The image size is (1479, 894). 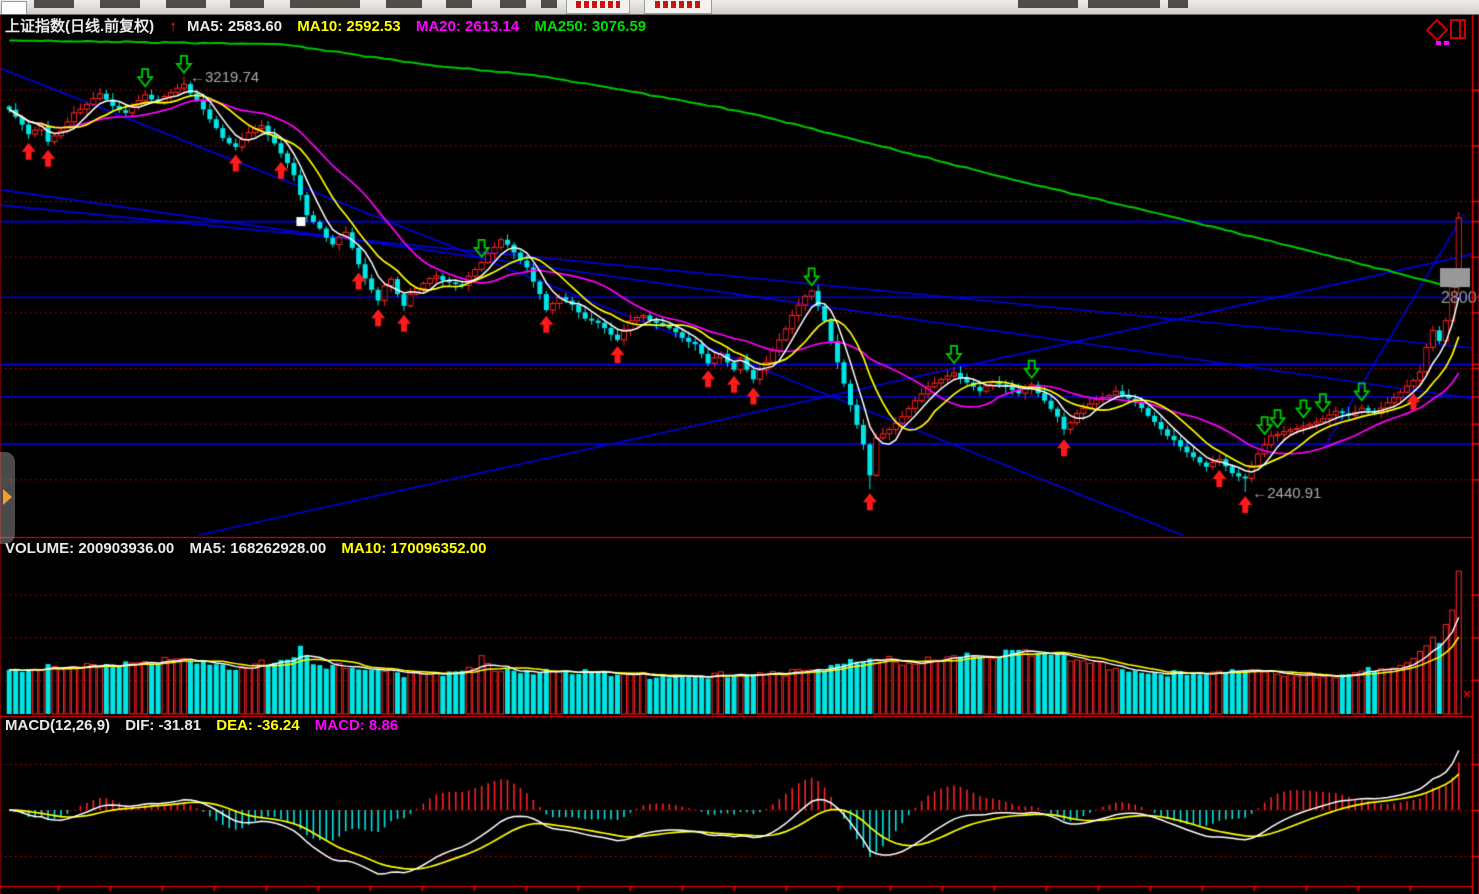 I want to click on ma250-value: MA250: 3076.59, so click(x=590, y=26).